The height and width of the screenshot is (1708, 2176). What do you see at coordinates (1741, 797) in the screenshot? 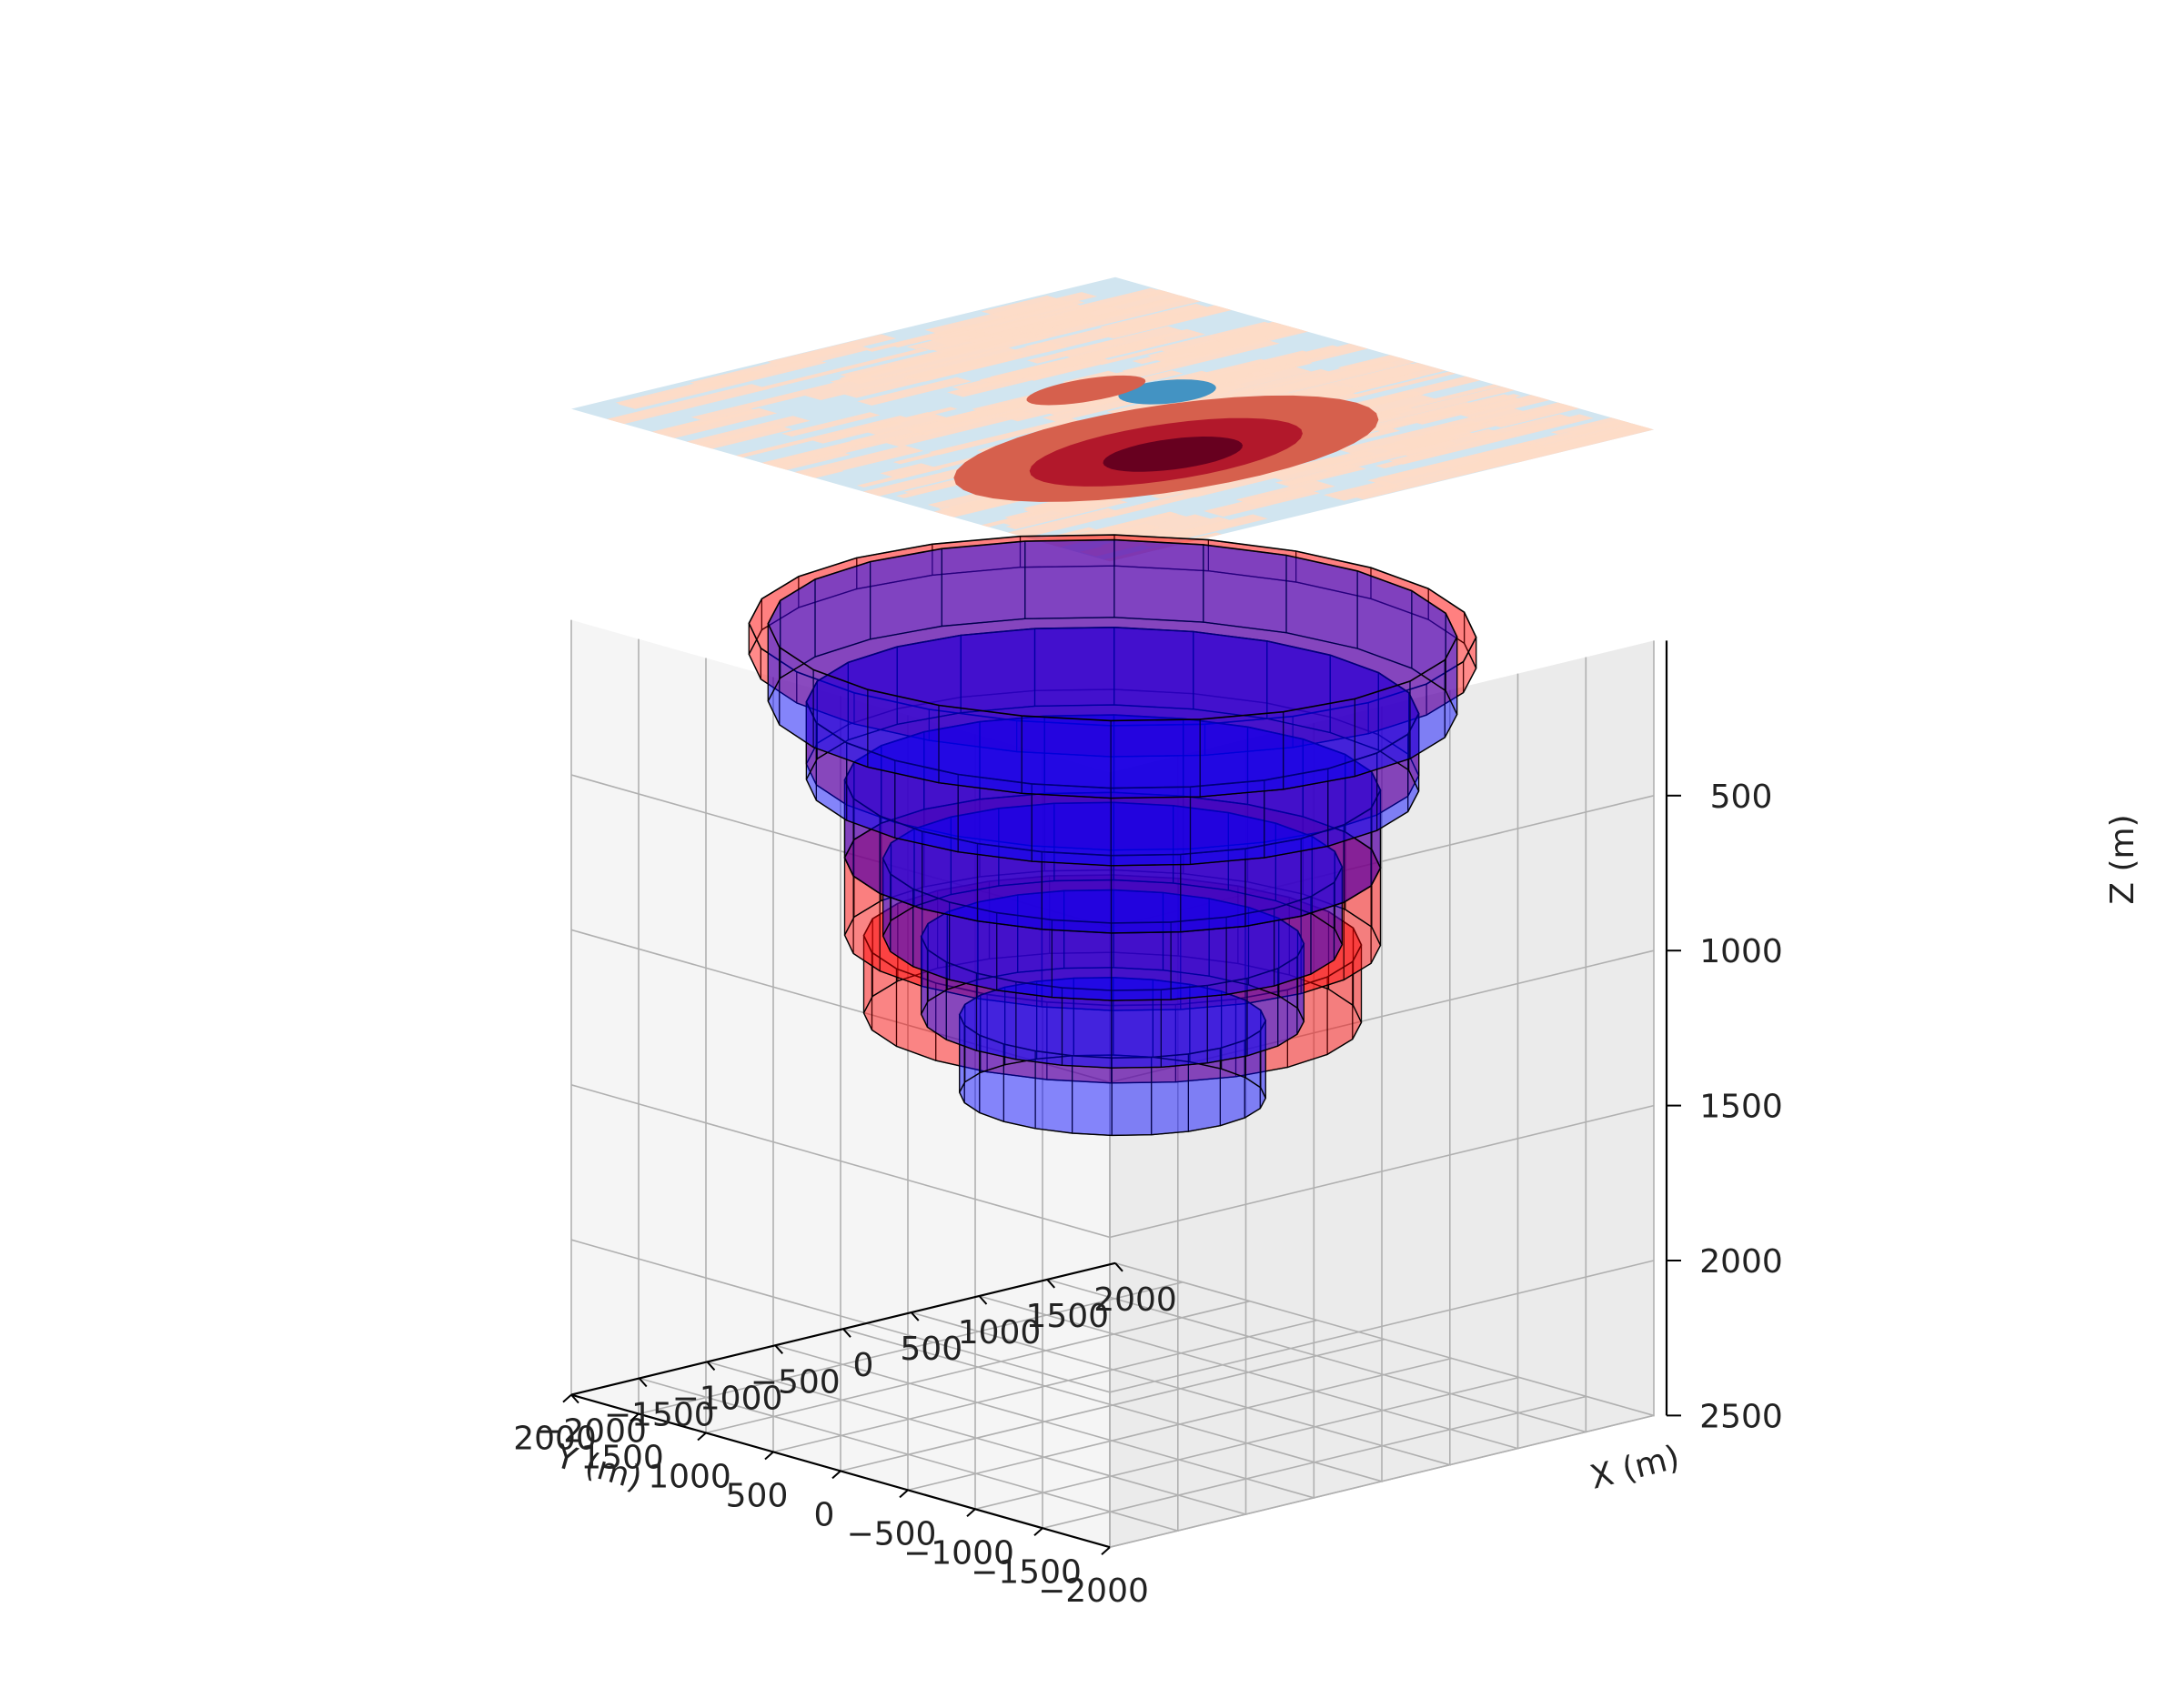
I see `z-tick-label: 500` at bounding box center [1741, 797].